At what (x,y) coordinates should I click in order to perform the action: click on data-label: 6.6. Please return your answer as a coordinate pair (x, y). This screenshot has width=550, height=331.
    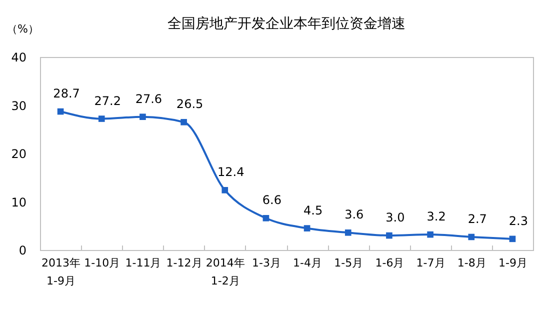
    Looking at the image, I should click on (272, 200).